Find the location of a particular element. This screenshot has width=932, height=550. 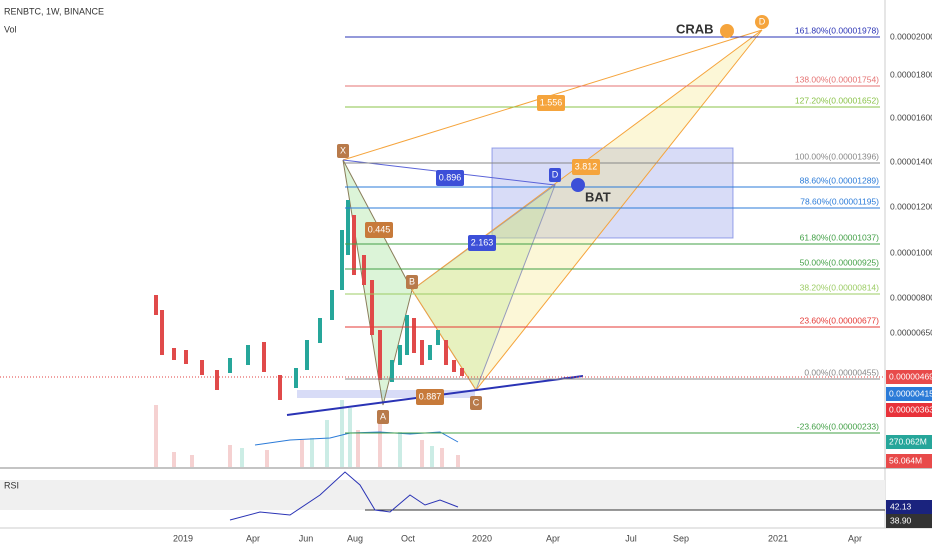

fib-label: 0.00%(0.00000455) is located at coordinates (841, 372).